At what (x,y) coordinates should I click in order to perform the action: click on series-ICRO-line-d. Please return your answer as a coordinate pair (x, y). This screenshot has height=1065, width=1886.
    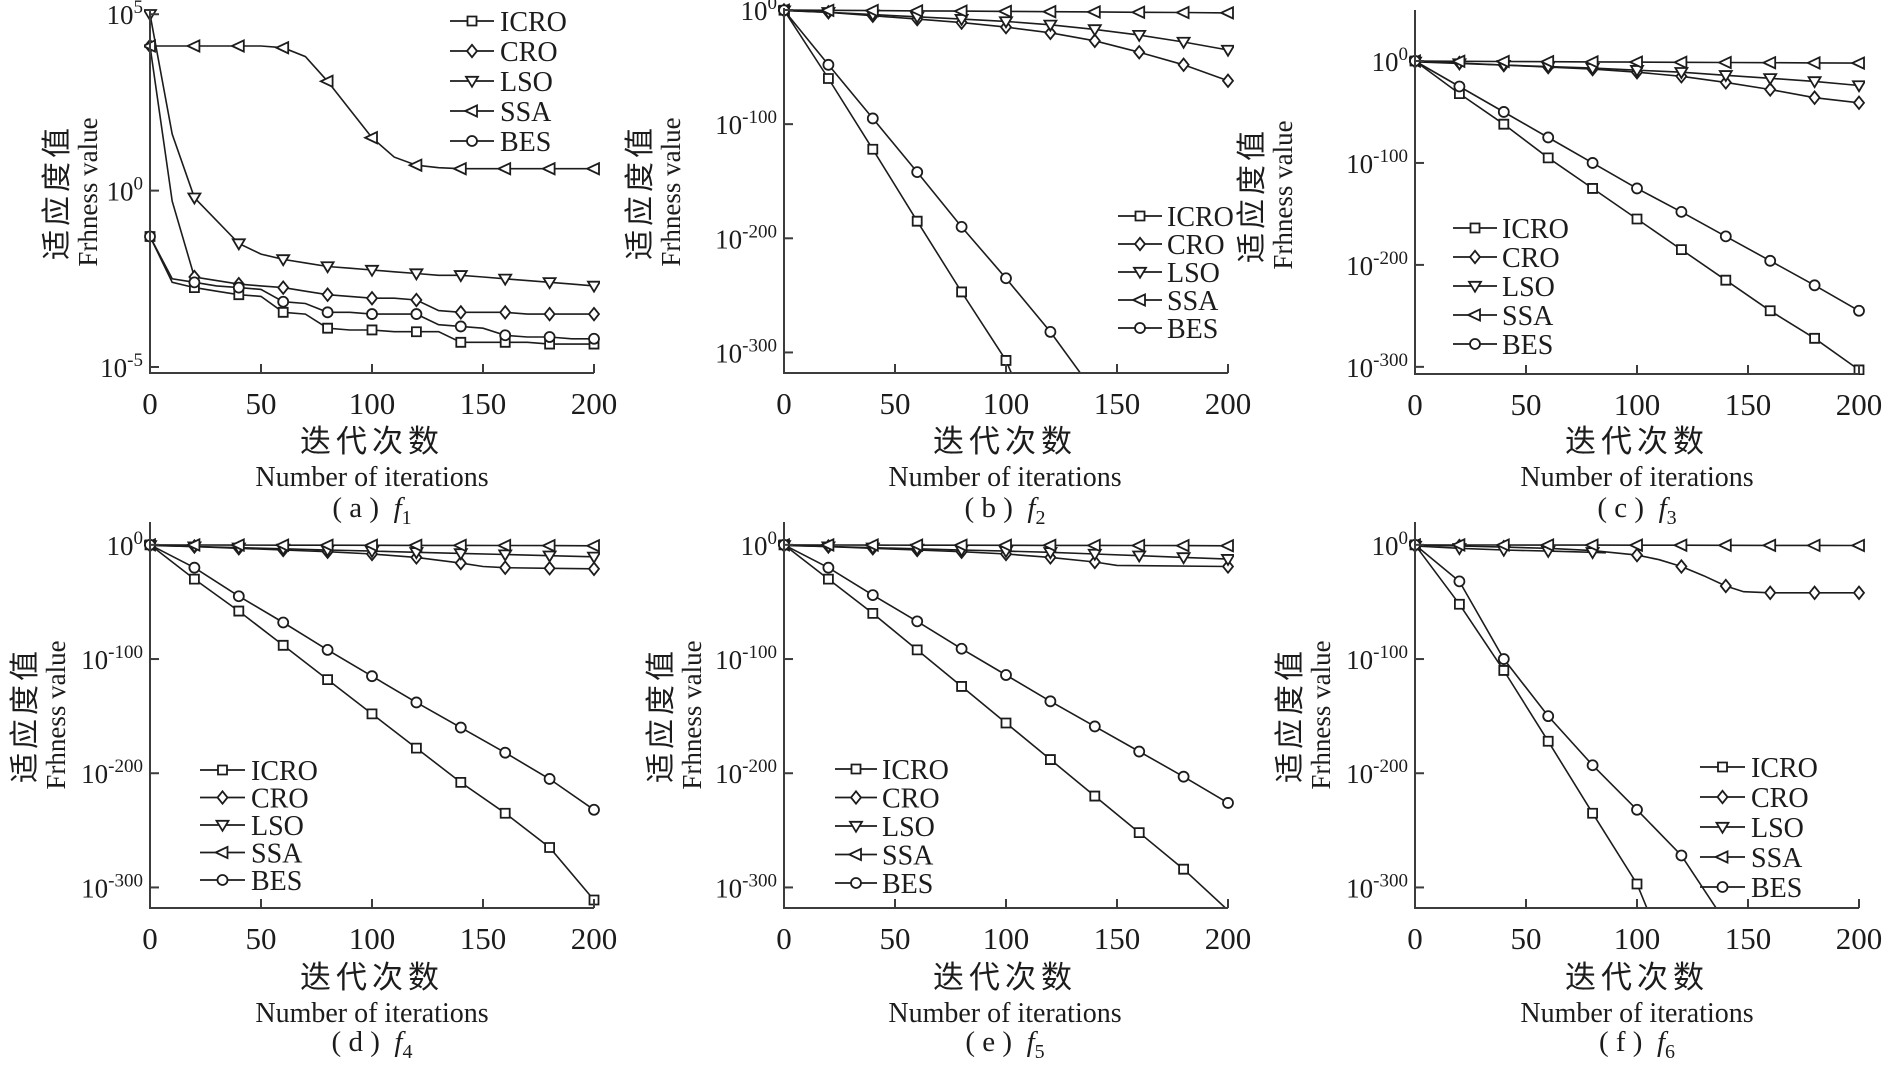
    Looking at the image, I should click on (372, 722).